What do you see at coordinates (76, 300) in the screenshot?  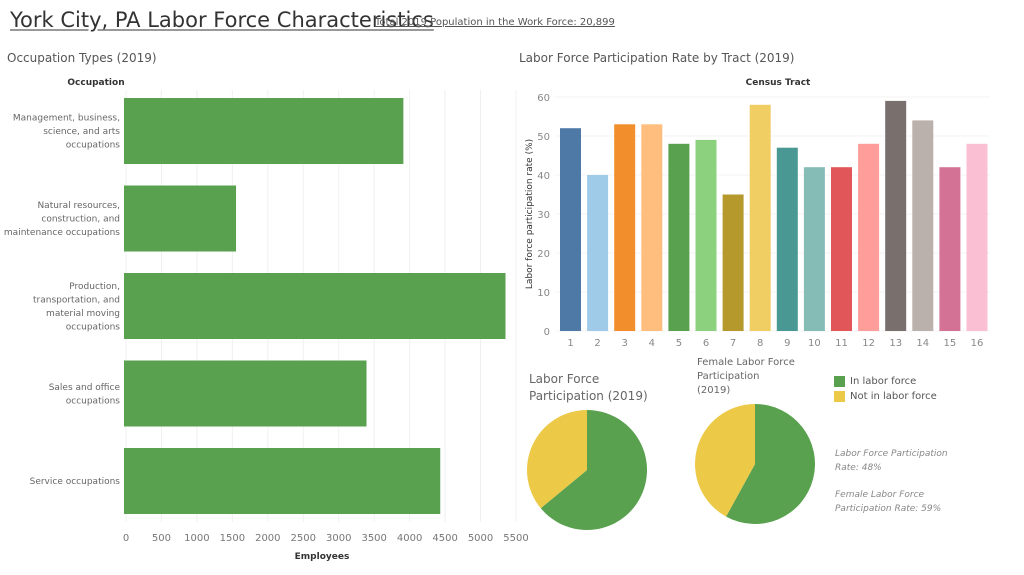 I see `category-label: transportation, and` at bounding box center [76, 300].